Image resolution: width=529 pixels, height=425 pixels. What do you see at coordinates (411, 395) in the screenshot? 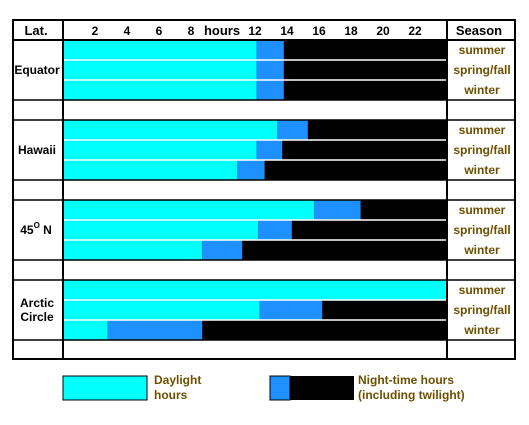
I see `legend-night-line2: (including twilight)` at bounding box center [411, 395].